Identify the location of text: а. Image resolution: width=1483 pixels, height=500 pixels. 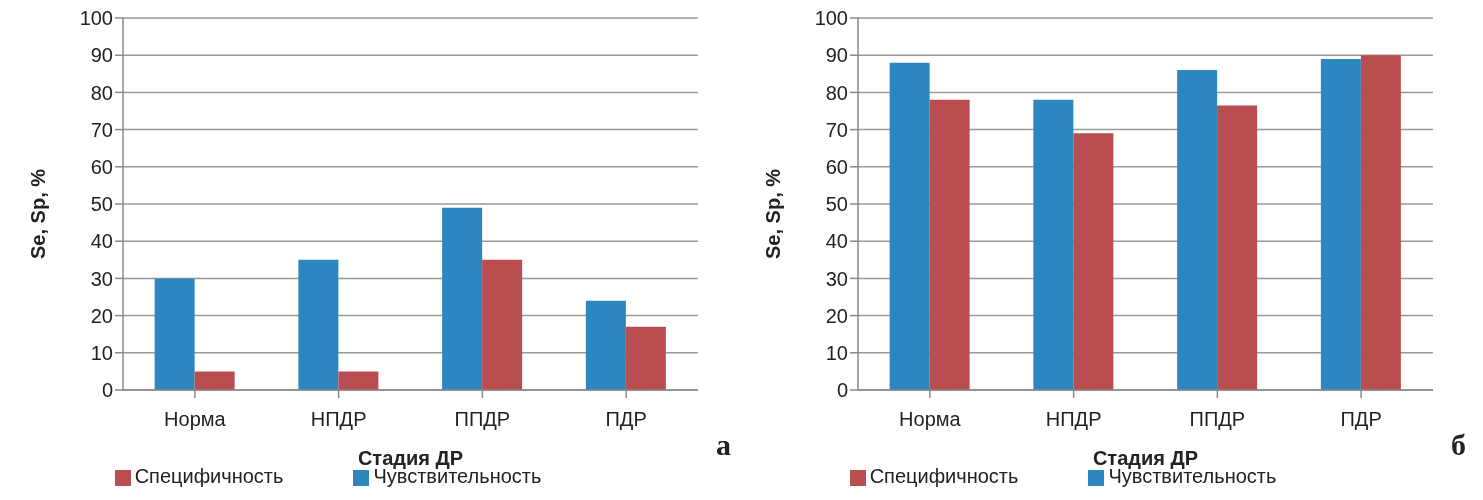
(723, 445).